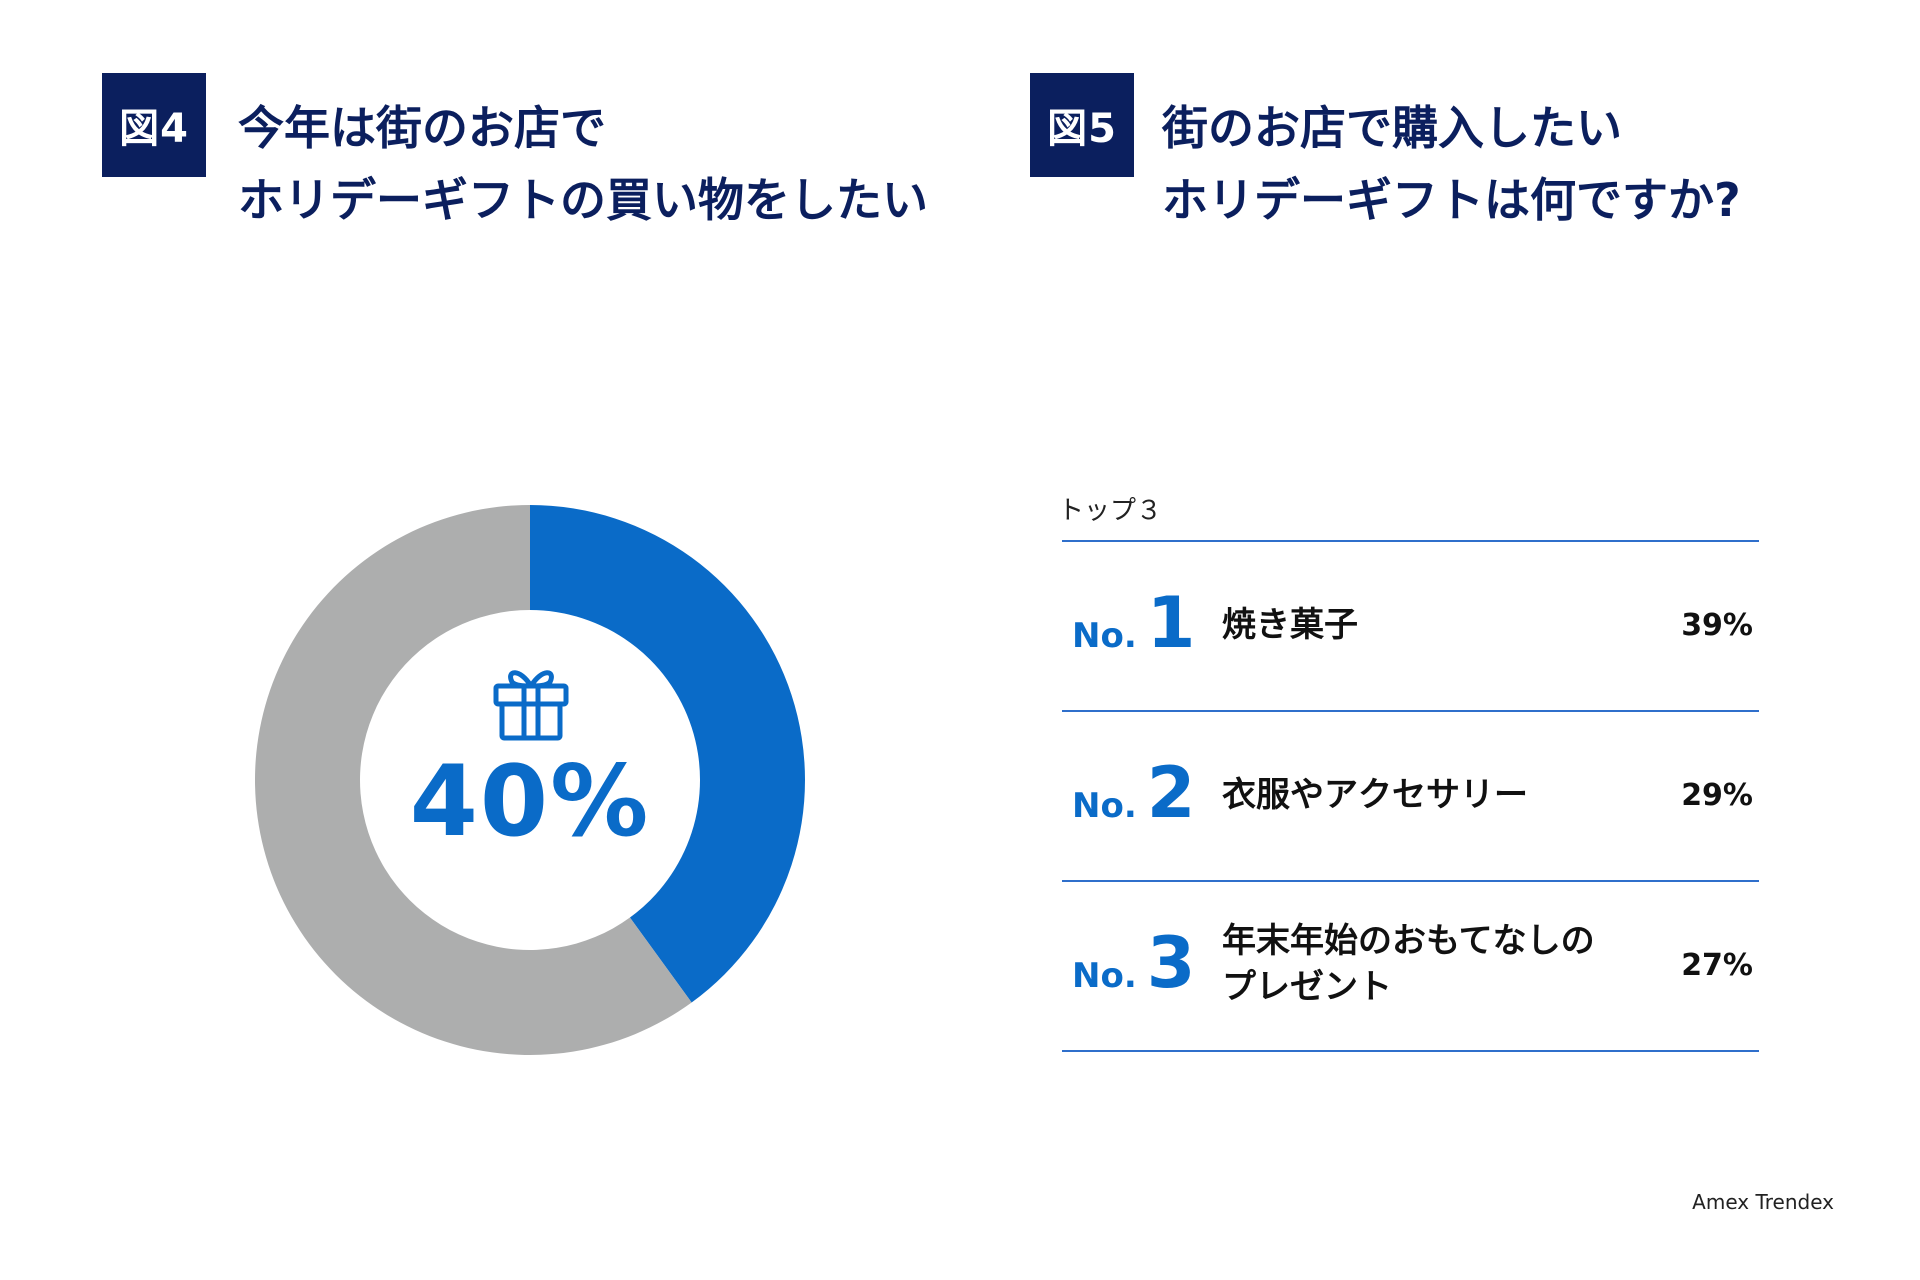 The height and width of the screenshot is (1280, 1920). I want to click on figure4-title-line2: ホリデーギフトの買い物をしたい, so click(583, 200).